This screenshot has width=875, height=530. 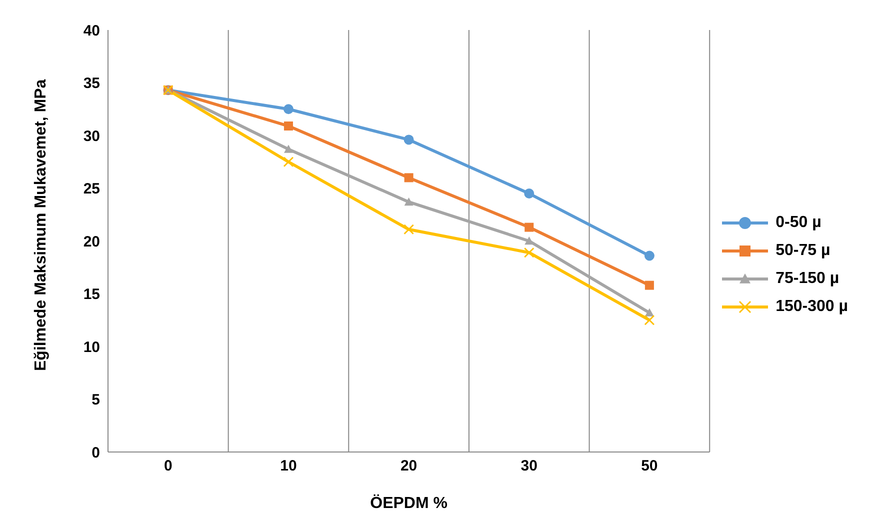 What do you see at coordinates (96, 453) in the screenshot?
I see `y-tick-label: 0` at bounding box center [96, 453].